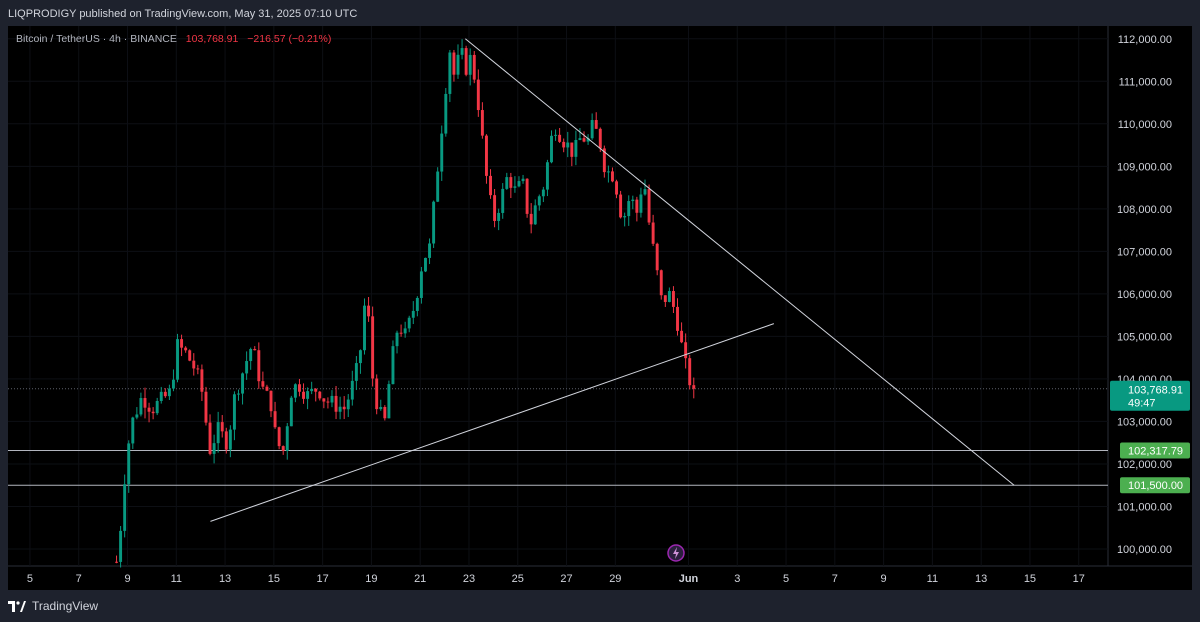  Describe the element at coordinates (96, 39) in the screenshot. I see `symbol-name: Bitcoin / TetherUS · 4h · BINANCE` at that location.